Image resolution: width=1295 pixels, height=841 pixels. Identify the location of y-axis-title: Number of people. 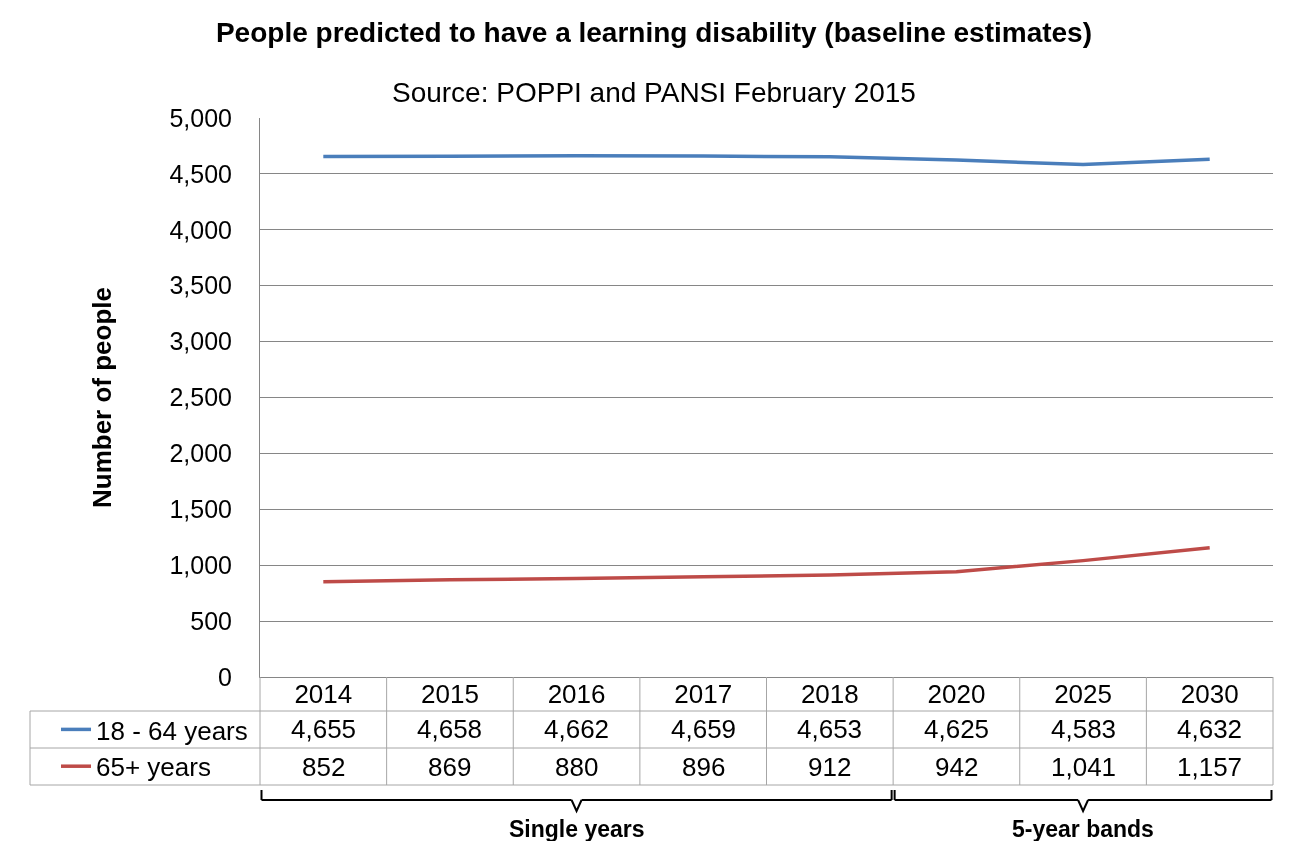
(101, 397).